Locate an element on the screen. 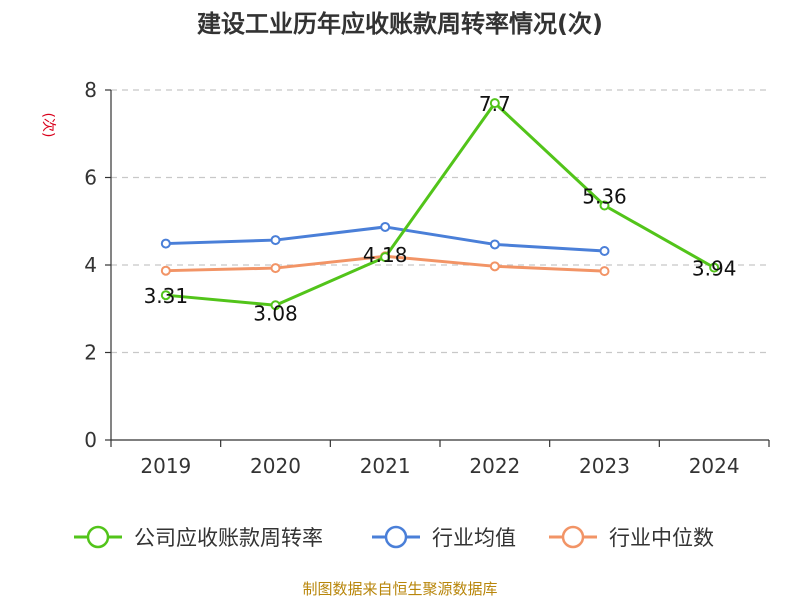 Image resolution: width=800 pixels, height=600 pixels. legend: 公司应收账款周转率 行业均值 行业中位数 is located at coordinates (394, 537).